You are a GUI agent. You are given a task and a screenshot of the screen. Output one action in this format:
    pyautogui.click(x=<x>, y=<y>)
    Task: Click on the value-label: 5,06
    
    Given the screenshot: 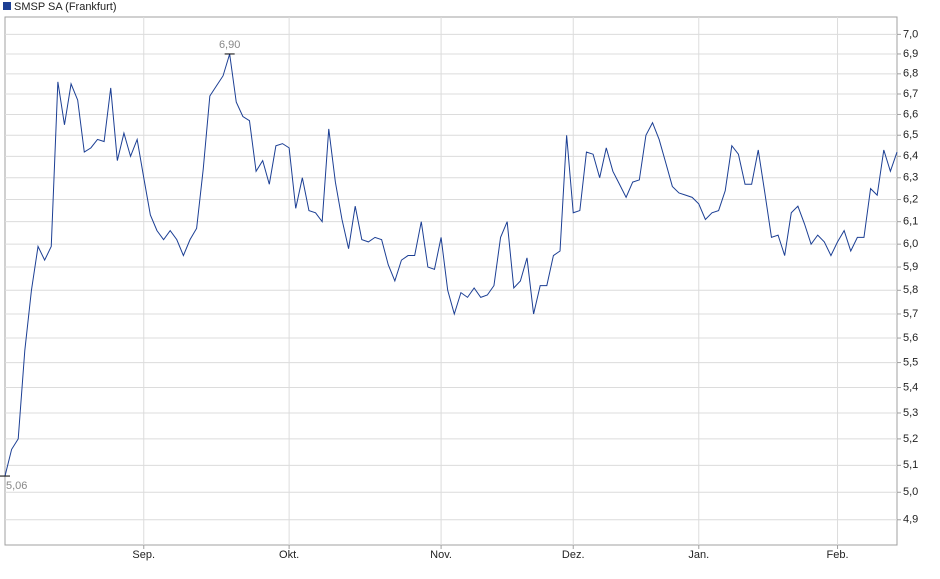 What is the action you would take?
    pyautogui.click(x=16, y=486)
    